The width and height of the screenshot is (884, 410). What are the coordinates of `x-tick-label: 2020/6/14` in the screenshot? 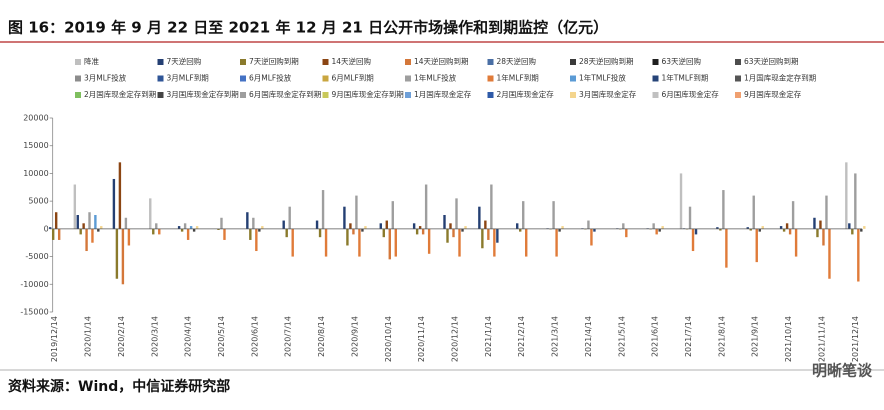 It's located at (254, 336).